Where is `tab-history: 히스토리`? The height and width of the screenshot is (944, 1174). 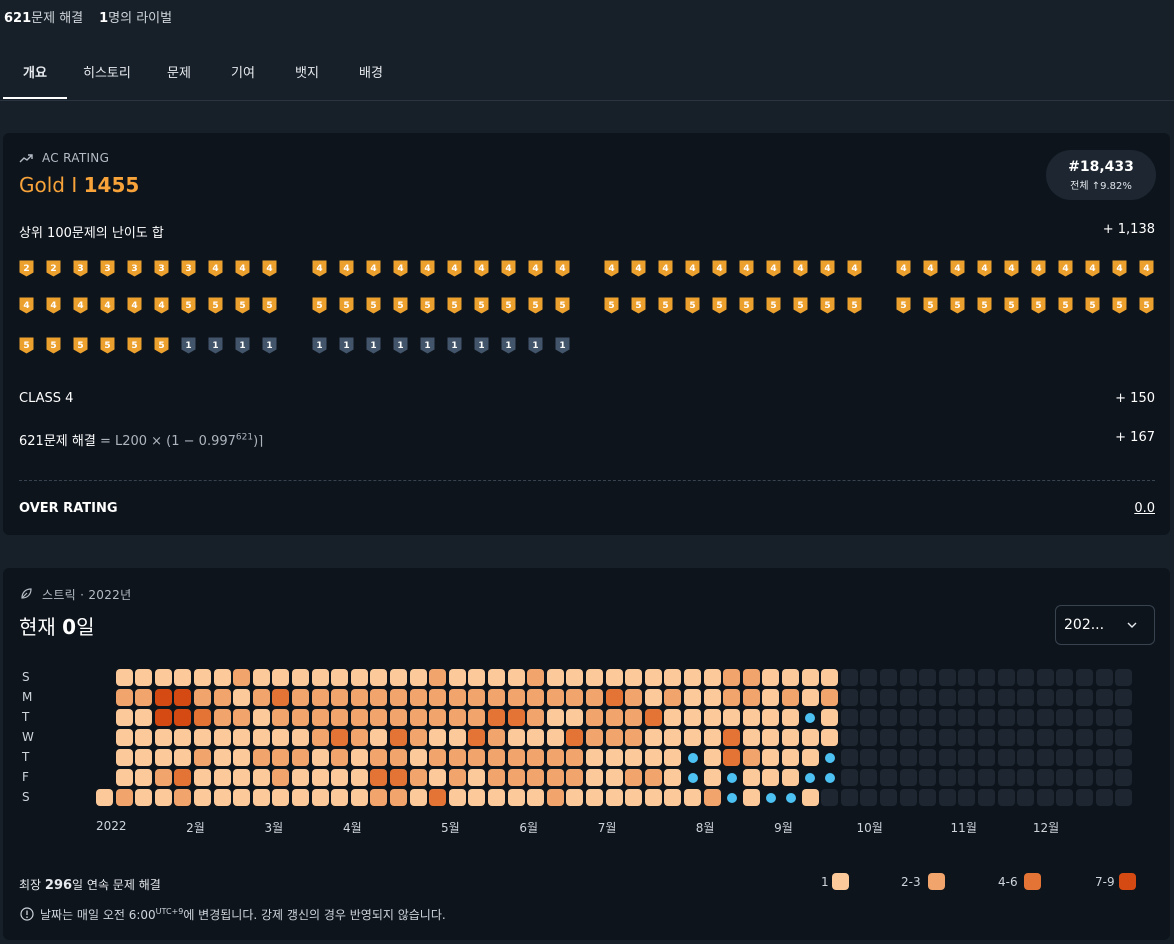
tab-history: 히스토리 is located at coordinates (107, 73).